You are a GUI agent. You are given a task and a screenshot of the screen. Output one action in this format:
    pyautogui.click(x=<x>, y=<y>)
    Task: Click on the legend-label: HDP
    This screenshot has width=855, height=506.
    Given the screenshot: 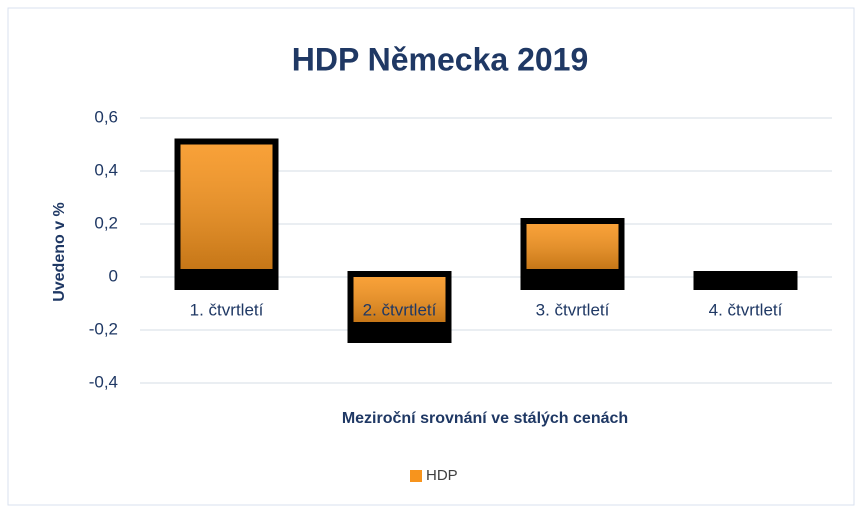 What is the action you would take?
    pyautogui.click(x=442, y=475)
    